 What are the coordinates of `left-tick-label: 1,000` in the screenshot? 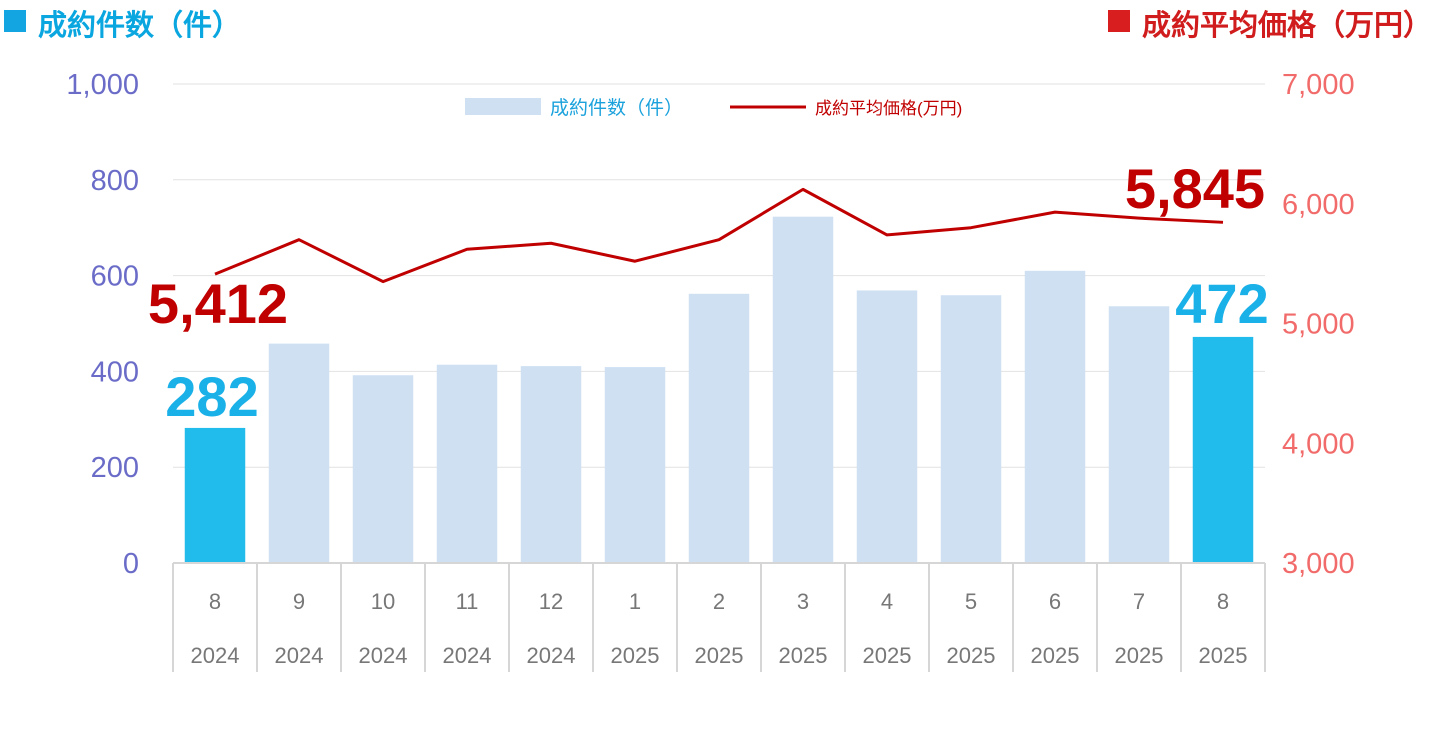 It's located at (102, 85).